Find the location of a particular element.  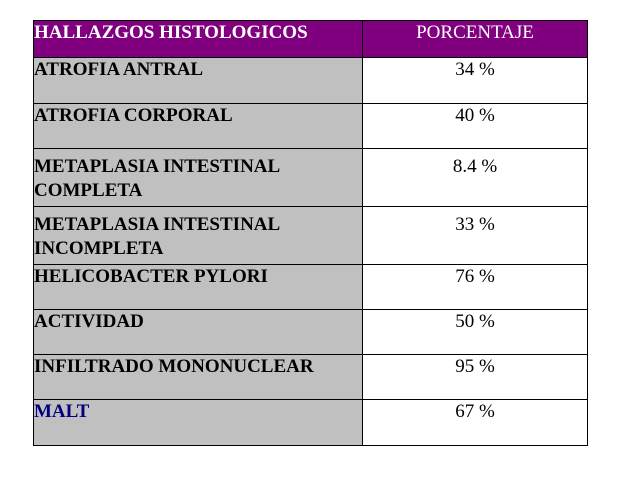

table-row: ATROFIA ANTRAL 34 % is located at coordinates (310, 80).